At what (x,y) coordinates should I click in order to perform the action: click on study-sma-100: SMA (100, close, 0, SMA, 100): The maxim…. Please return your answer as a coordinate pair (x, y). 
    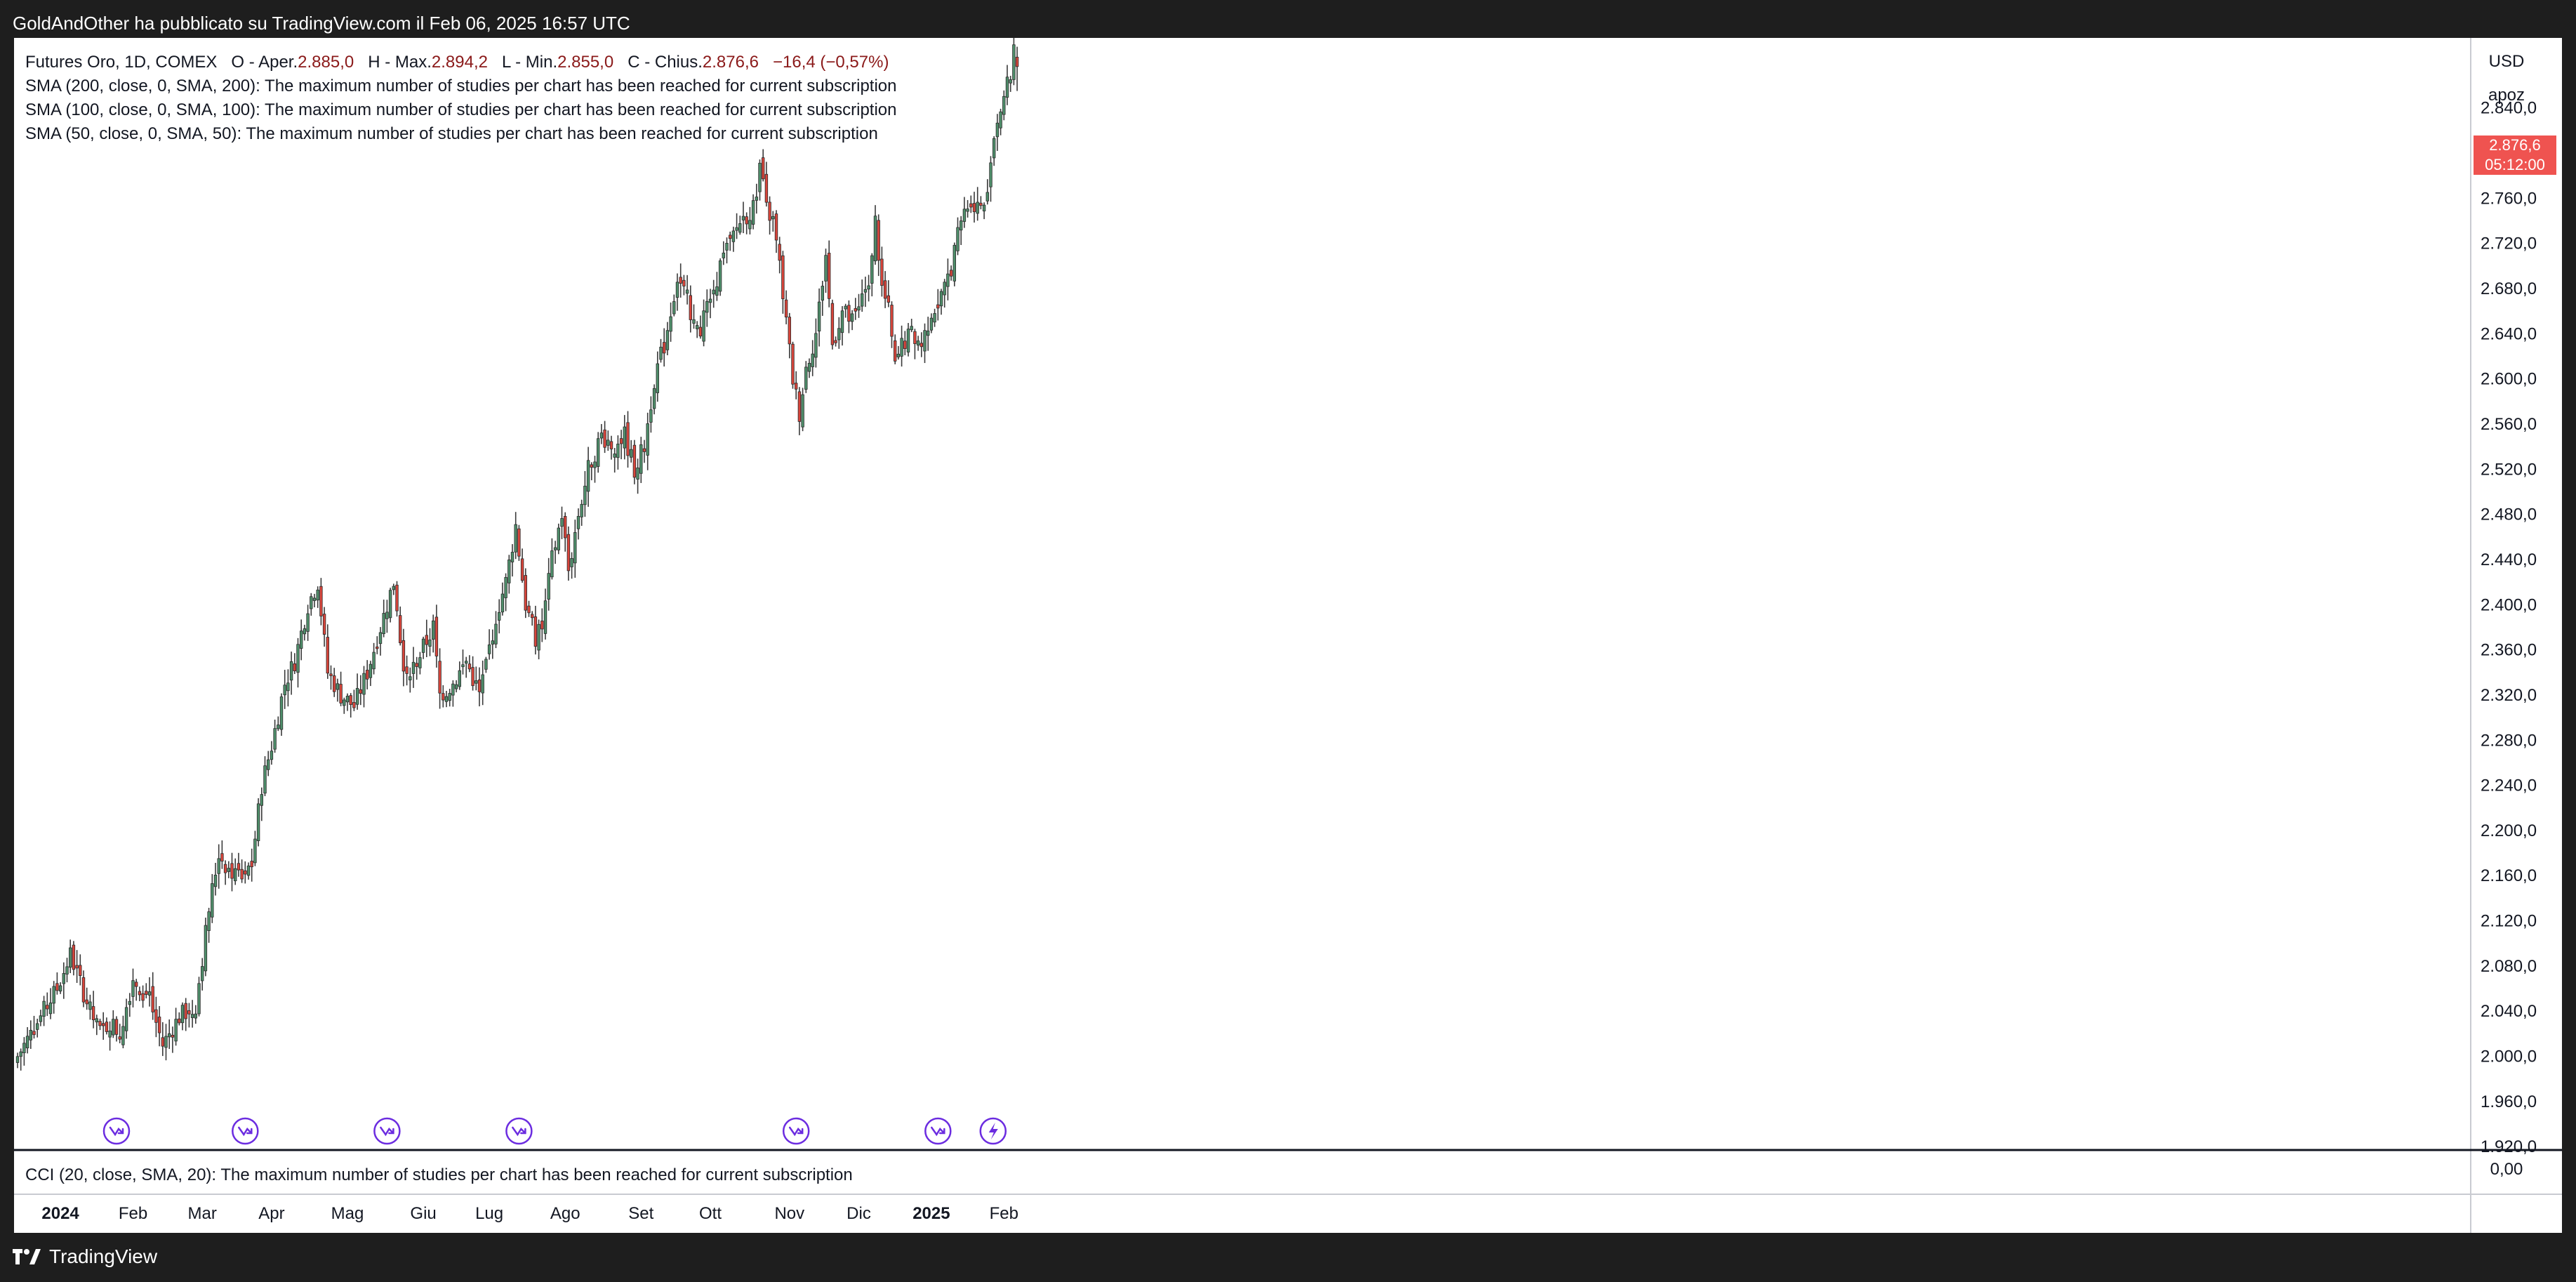
    Looking at the image, I should click on (461, 109).